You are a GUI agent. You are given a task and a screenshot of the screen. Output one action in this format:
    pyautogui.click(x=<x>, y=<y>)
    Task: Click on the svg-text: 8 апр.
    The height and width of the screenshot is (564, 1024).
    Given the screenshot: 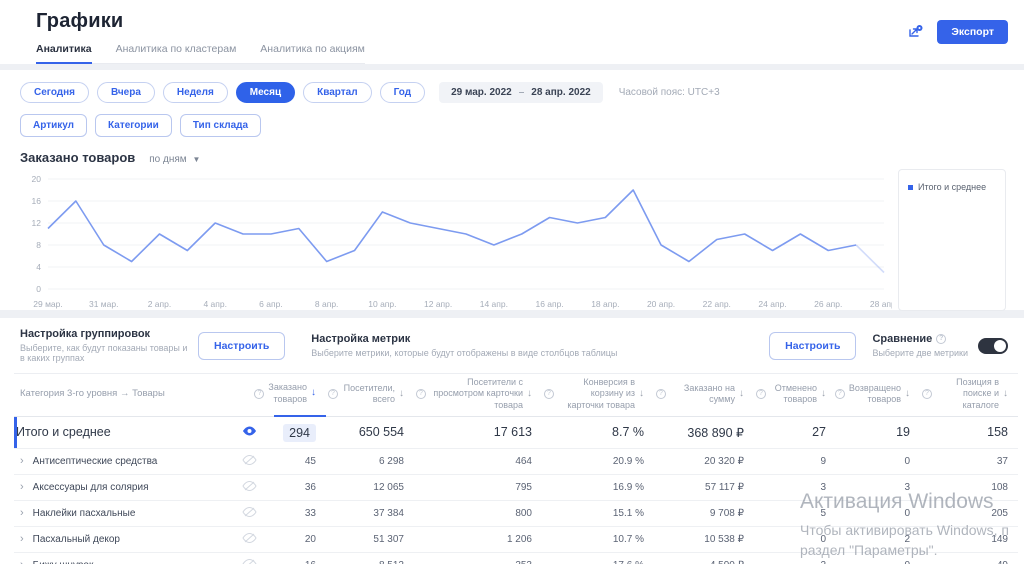 What is the action you would take?
    pyautogui.click(x=327, y=304)
    